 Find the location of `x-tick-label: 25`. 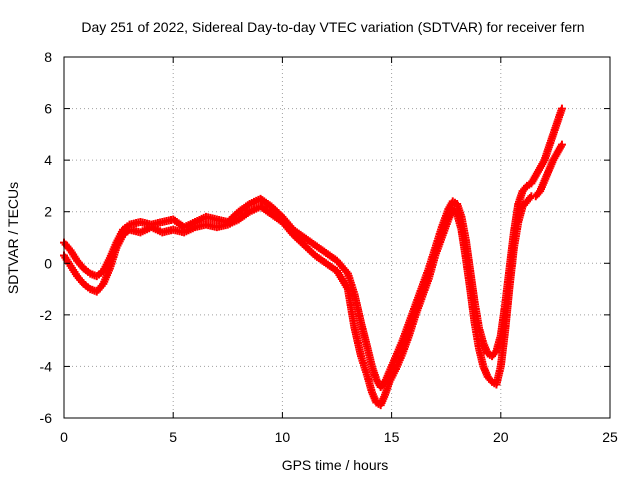

x-tick-label: 25 is located at coordinates (610, 437).